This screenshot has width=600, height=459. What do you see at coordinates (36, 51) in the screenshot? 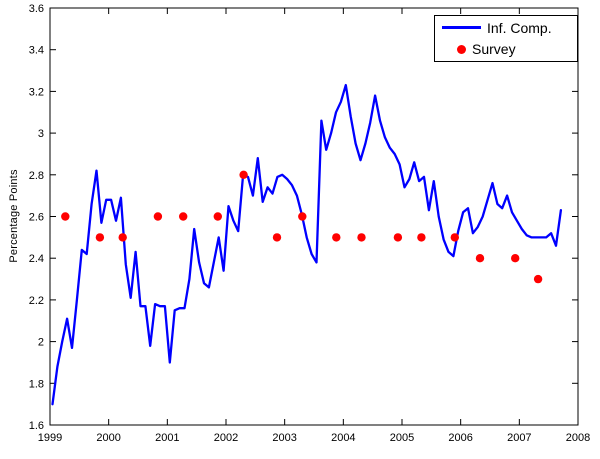
I see `y-axis-tick-label: 3.4` at bounding box center [36, 51].